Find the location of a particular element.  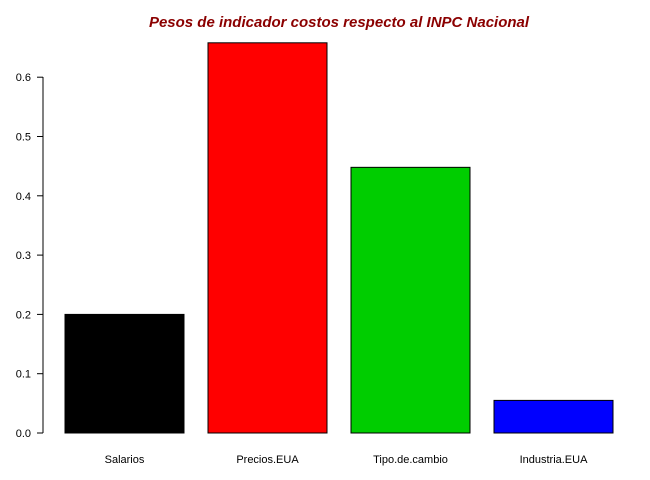

bar-tipo-de-cambio is located at coordinates (410, 300).